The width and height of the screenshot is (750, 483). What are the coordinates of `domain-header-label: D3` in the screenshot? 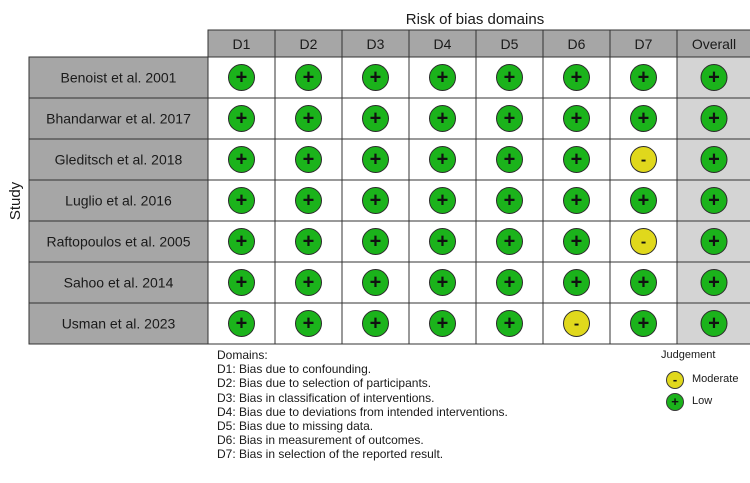 It's located at (376, 44).